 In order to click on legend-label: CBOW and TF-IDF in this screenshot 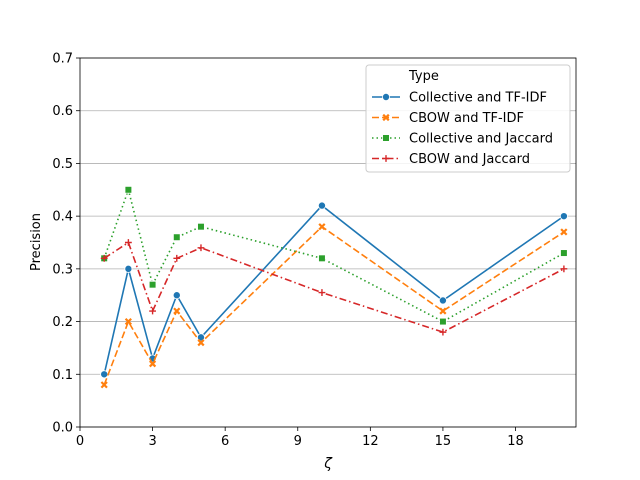, I will do `click(466, 118)`.